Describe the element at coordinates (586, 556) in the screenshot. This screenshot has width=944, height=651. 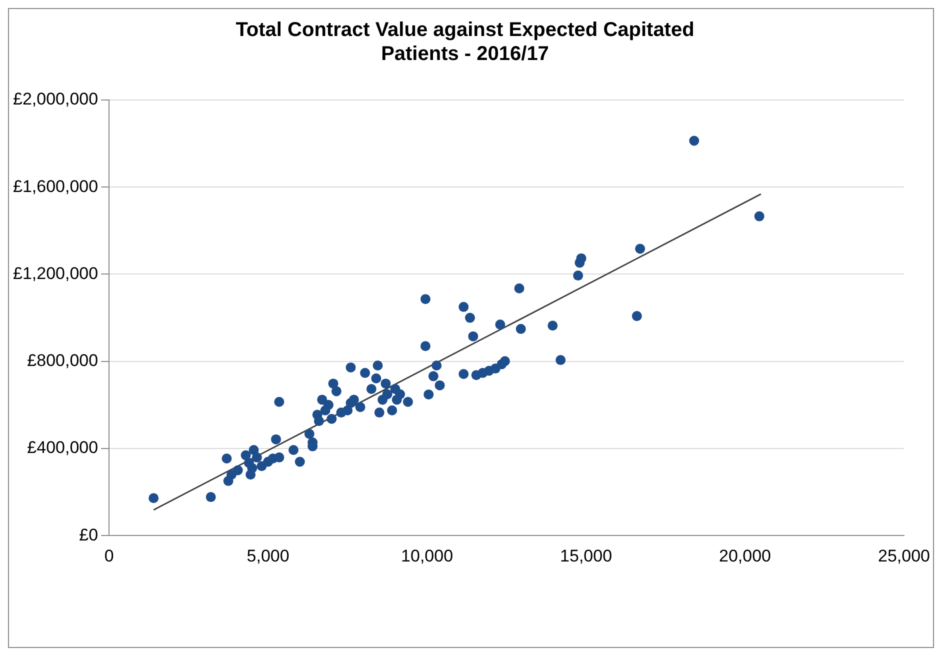
I see `x-tick-label: 15,000` at that location.